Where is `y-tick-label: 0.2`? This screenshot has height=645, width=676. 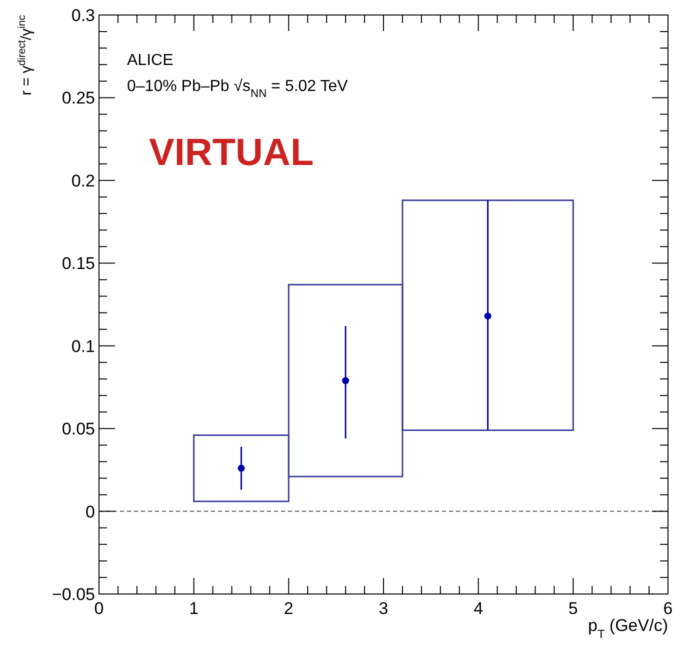
y-tick-label: 0.2 is located at coordinates (83, 180).